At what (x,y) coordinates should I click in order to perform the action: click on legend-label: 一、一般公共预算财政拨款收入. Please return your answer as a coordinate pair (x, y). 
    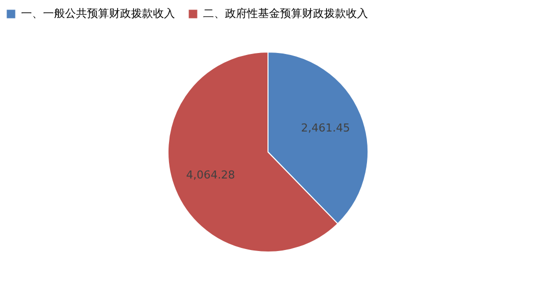
    Looking at the image, I should click on (98, 13).